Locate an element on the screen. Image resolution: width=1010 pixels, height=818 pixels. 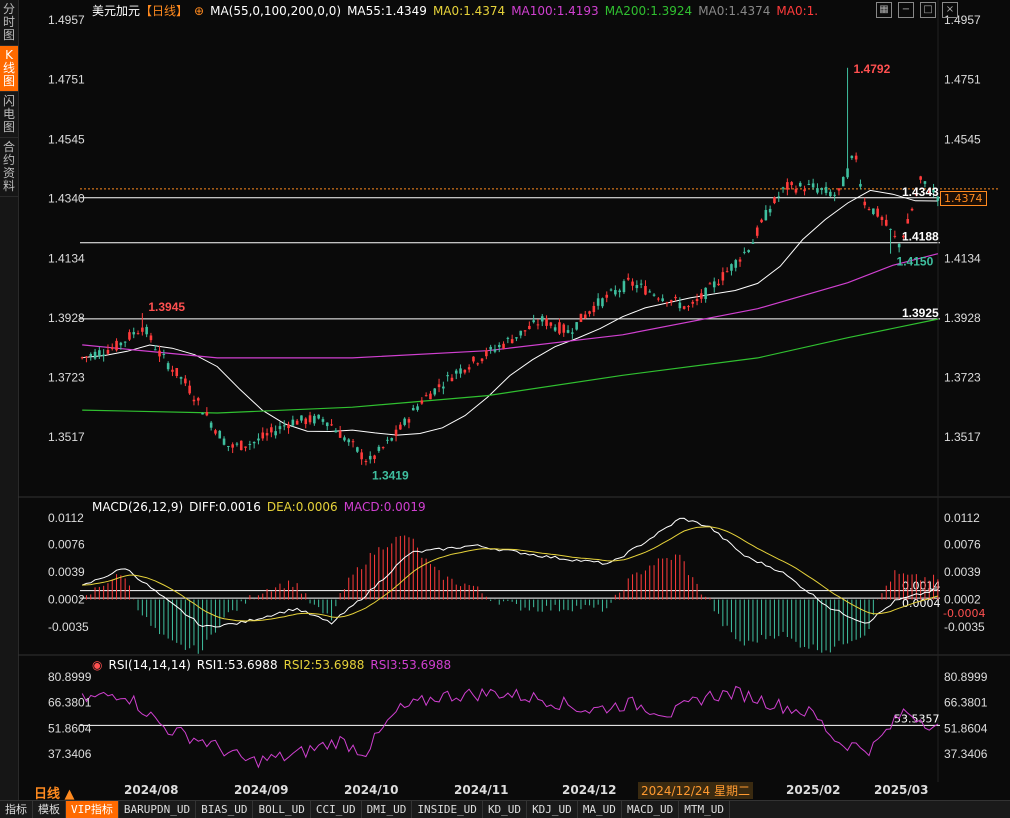
tab-mtm: MTM_UD is located at coordinates (705, 809).